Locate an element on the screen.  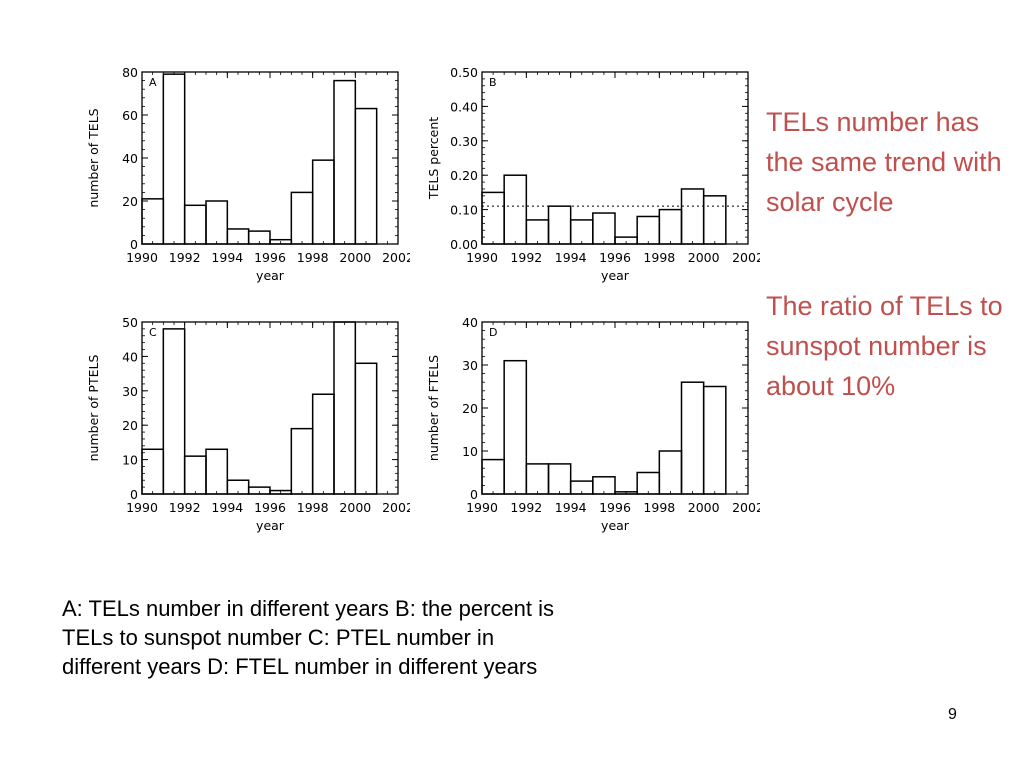
y-tick-label: 0.20 is located at coordinates (464, 175).